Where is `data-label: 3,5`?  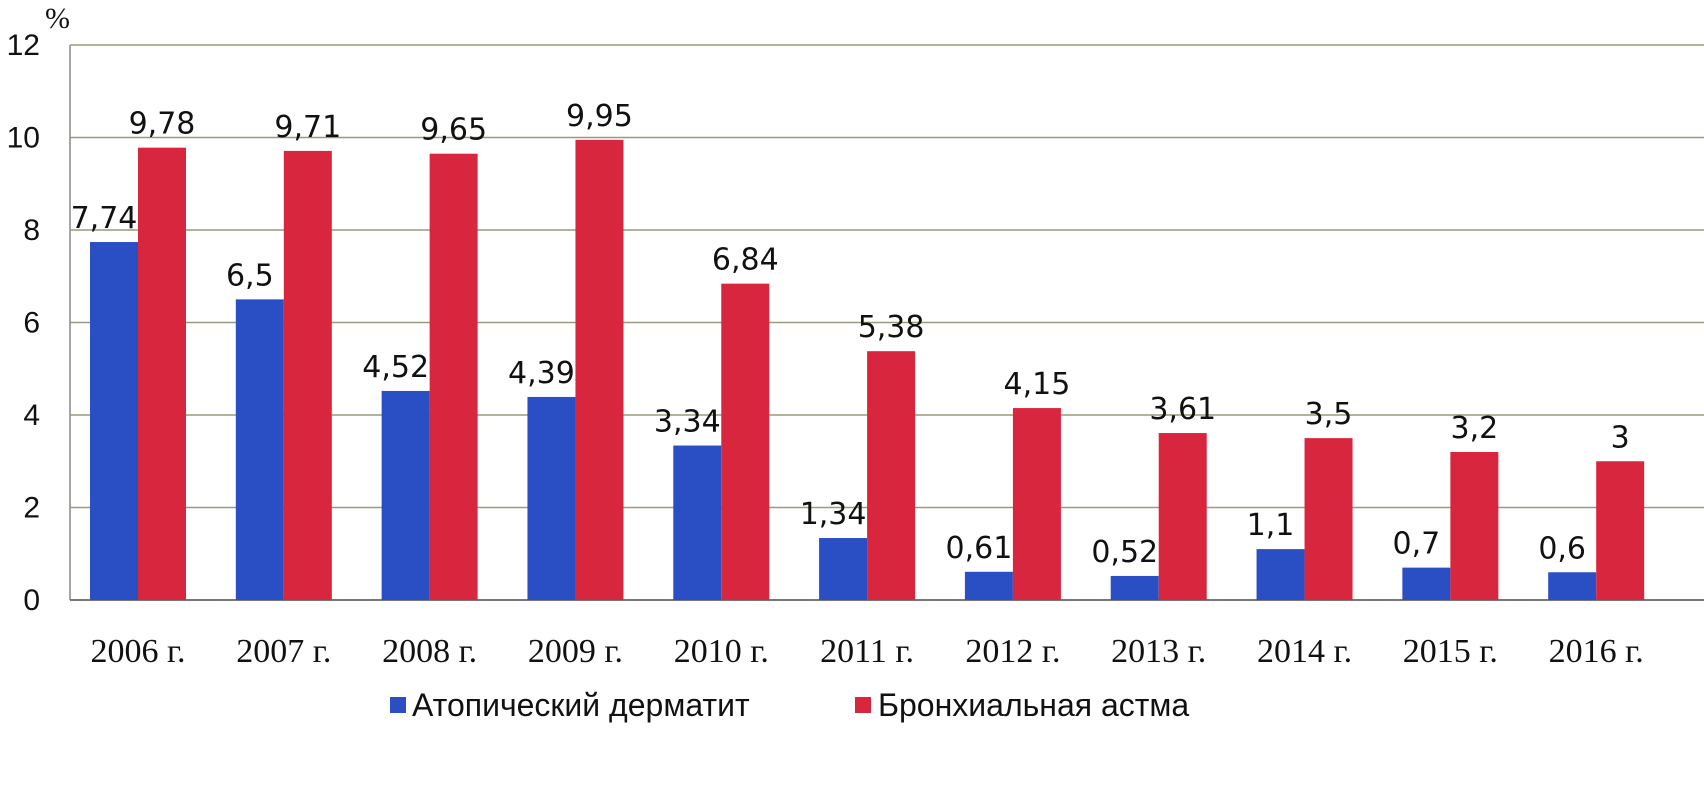
data-label: 3,5 is located at coordinates (1329, 414).